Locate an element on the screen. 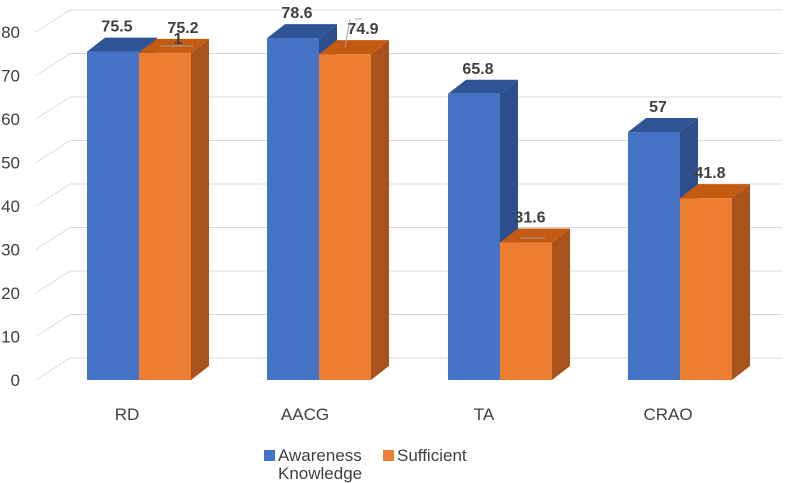 This screenshot has width=800, height=483. y-tick-label: 80 is located at coordinates (10, 32).